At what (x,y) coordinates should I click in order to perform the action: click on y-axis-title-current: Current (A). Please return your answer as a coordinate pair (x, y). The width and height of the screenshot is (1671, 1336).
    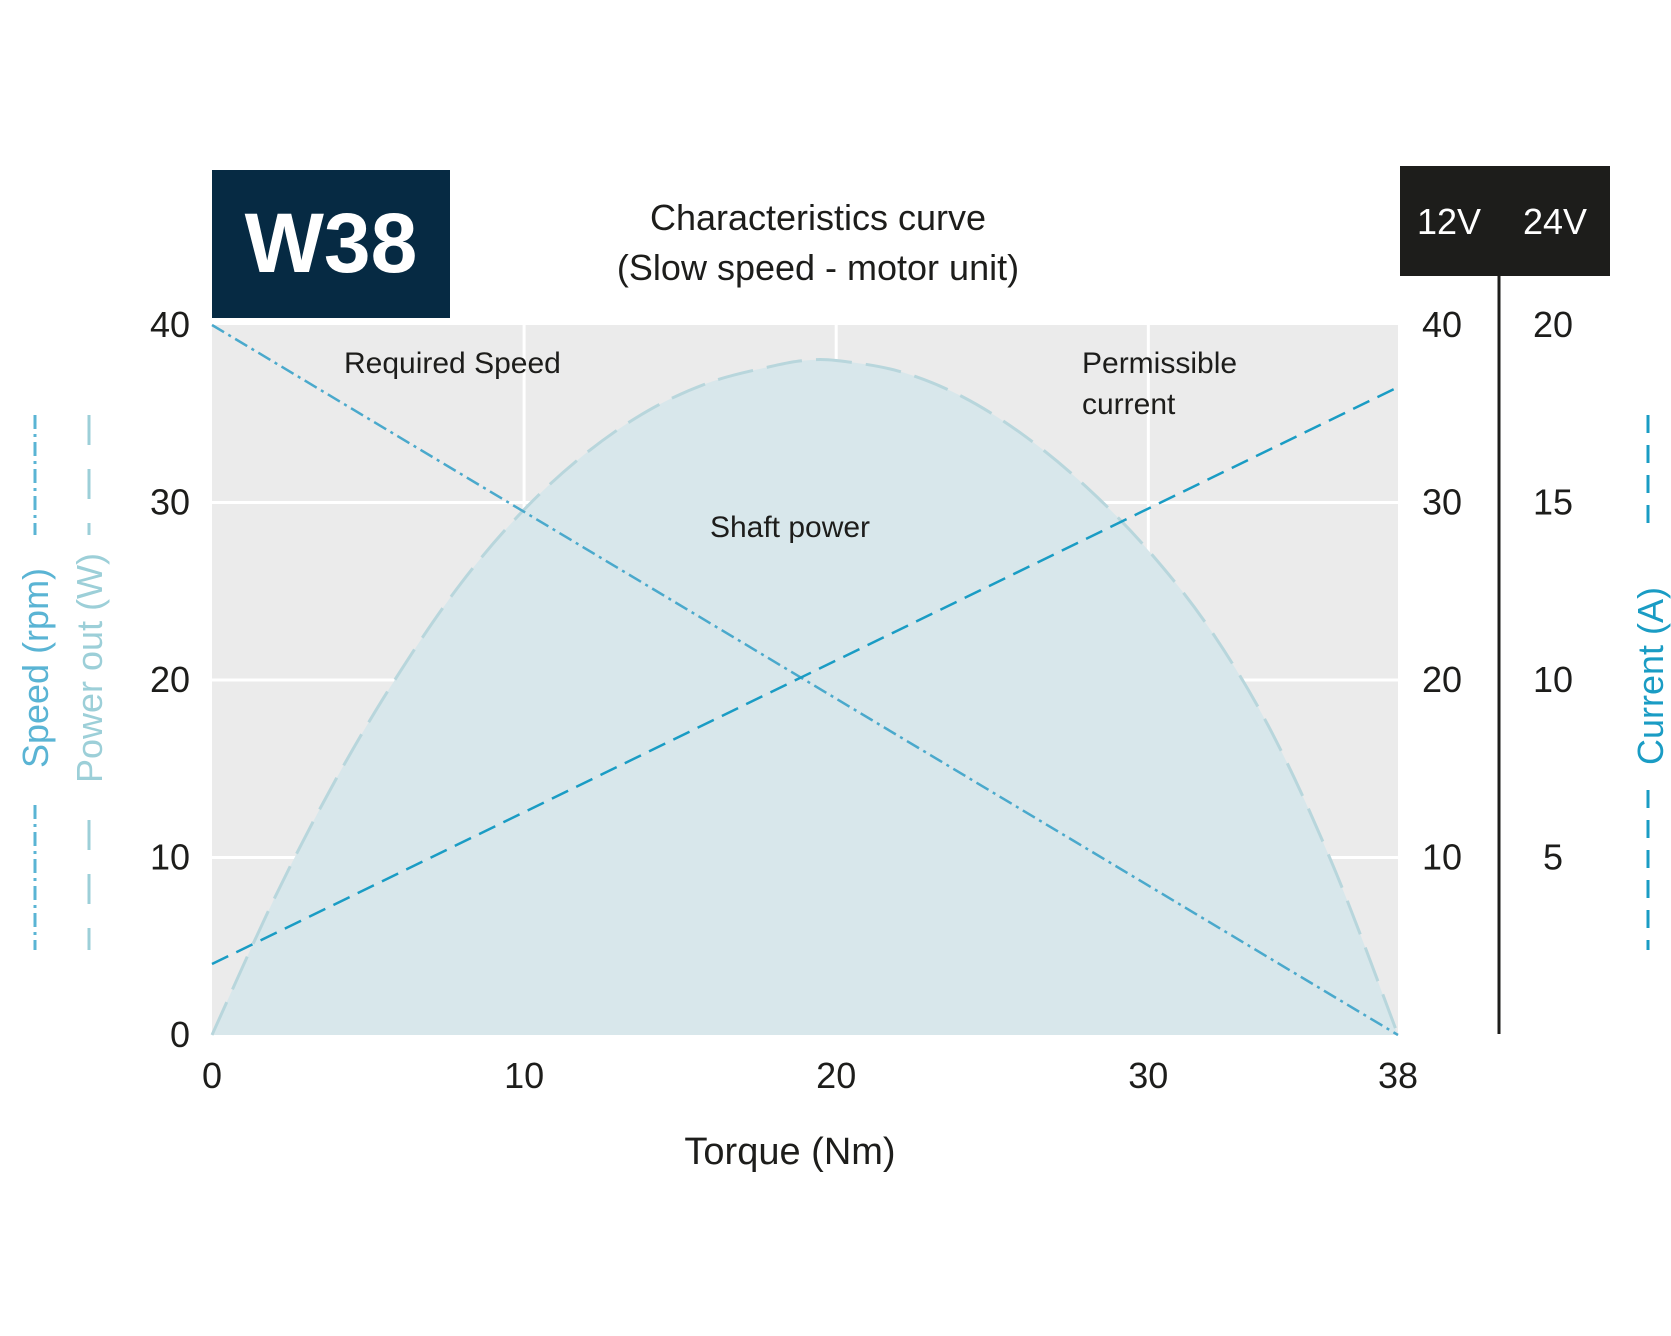
    Looking at the image, I should click on (1650, 676).